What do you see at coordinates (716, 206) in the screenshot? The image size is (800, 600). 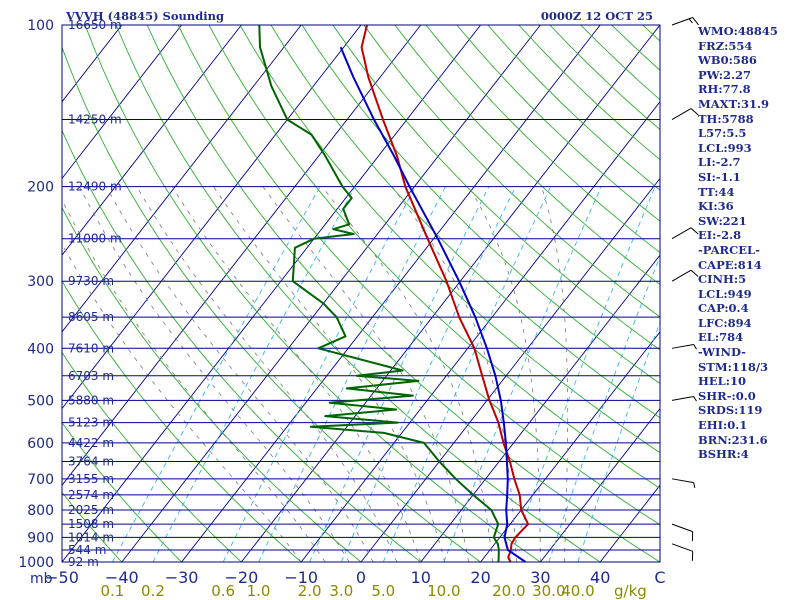 I see `sounding-index: KI:36` at bounding box center [716, 206].